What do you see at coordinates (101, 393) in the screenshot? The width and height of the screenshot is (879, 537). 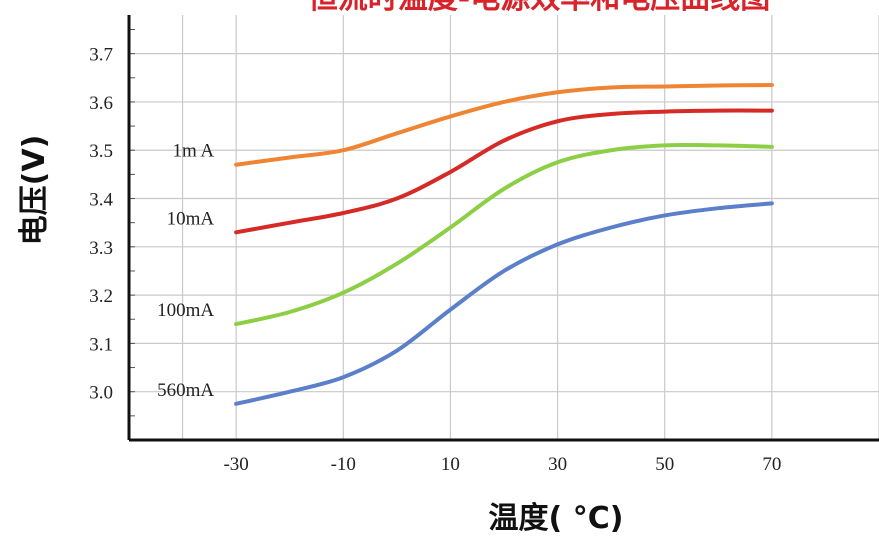 I see `y-tick-label: 3.0` at bounding box center [101, 393].